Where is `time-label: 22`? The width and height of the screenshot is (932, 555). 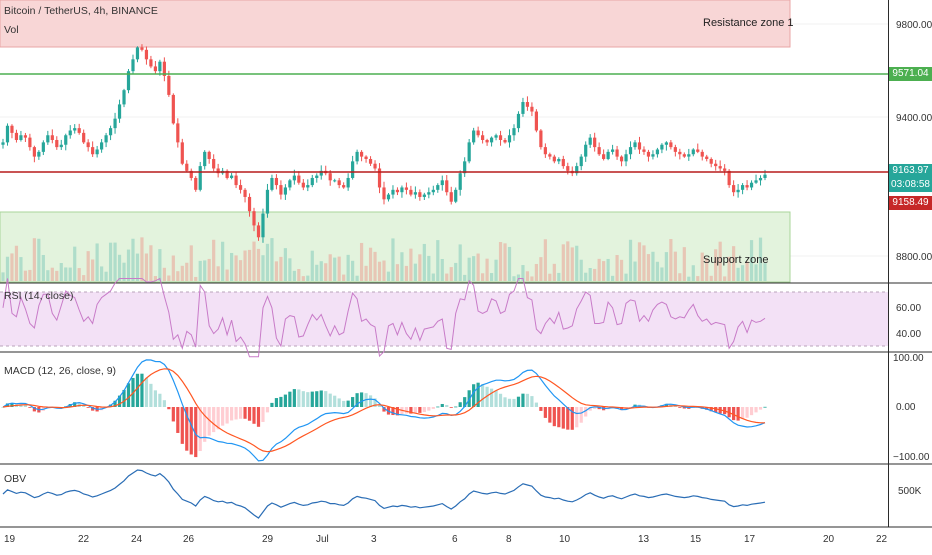
time-label: 22 is located at coordinates (84, 539).